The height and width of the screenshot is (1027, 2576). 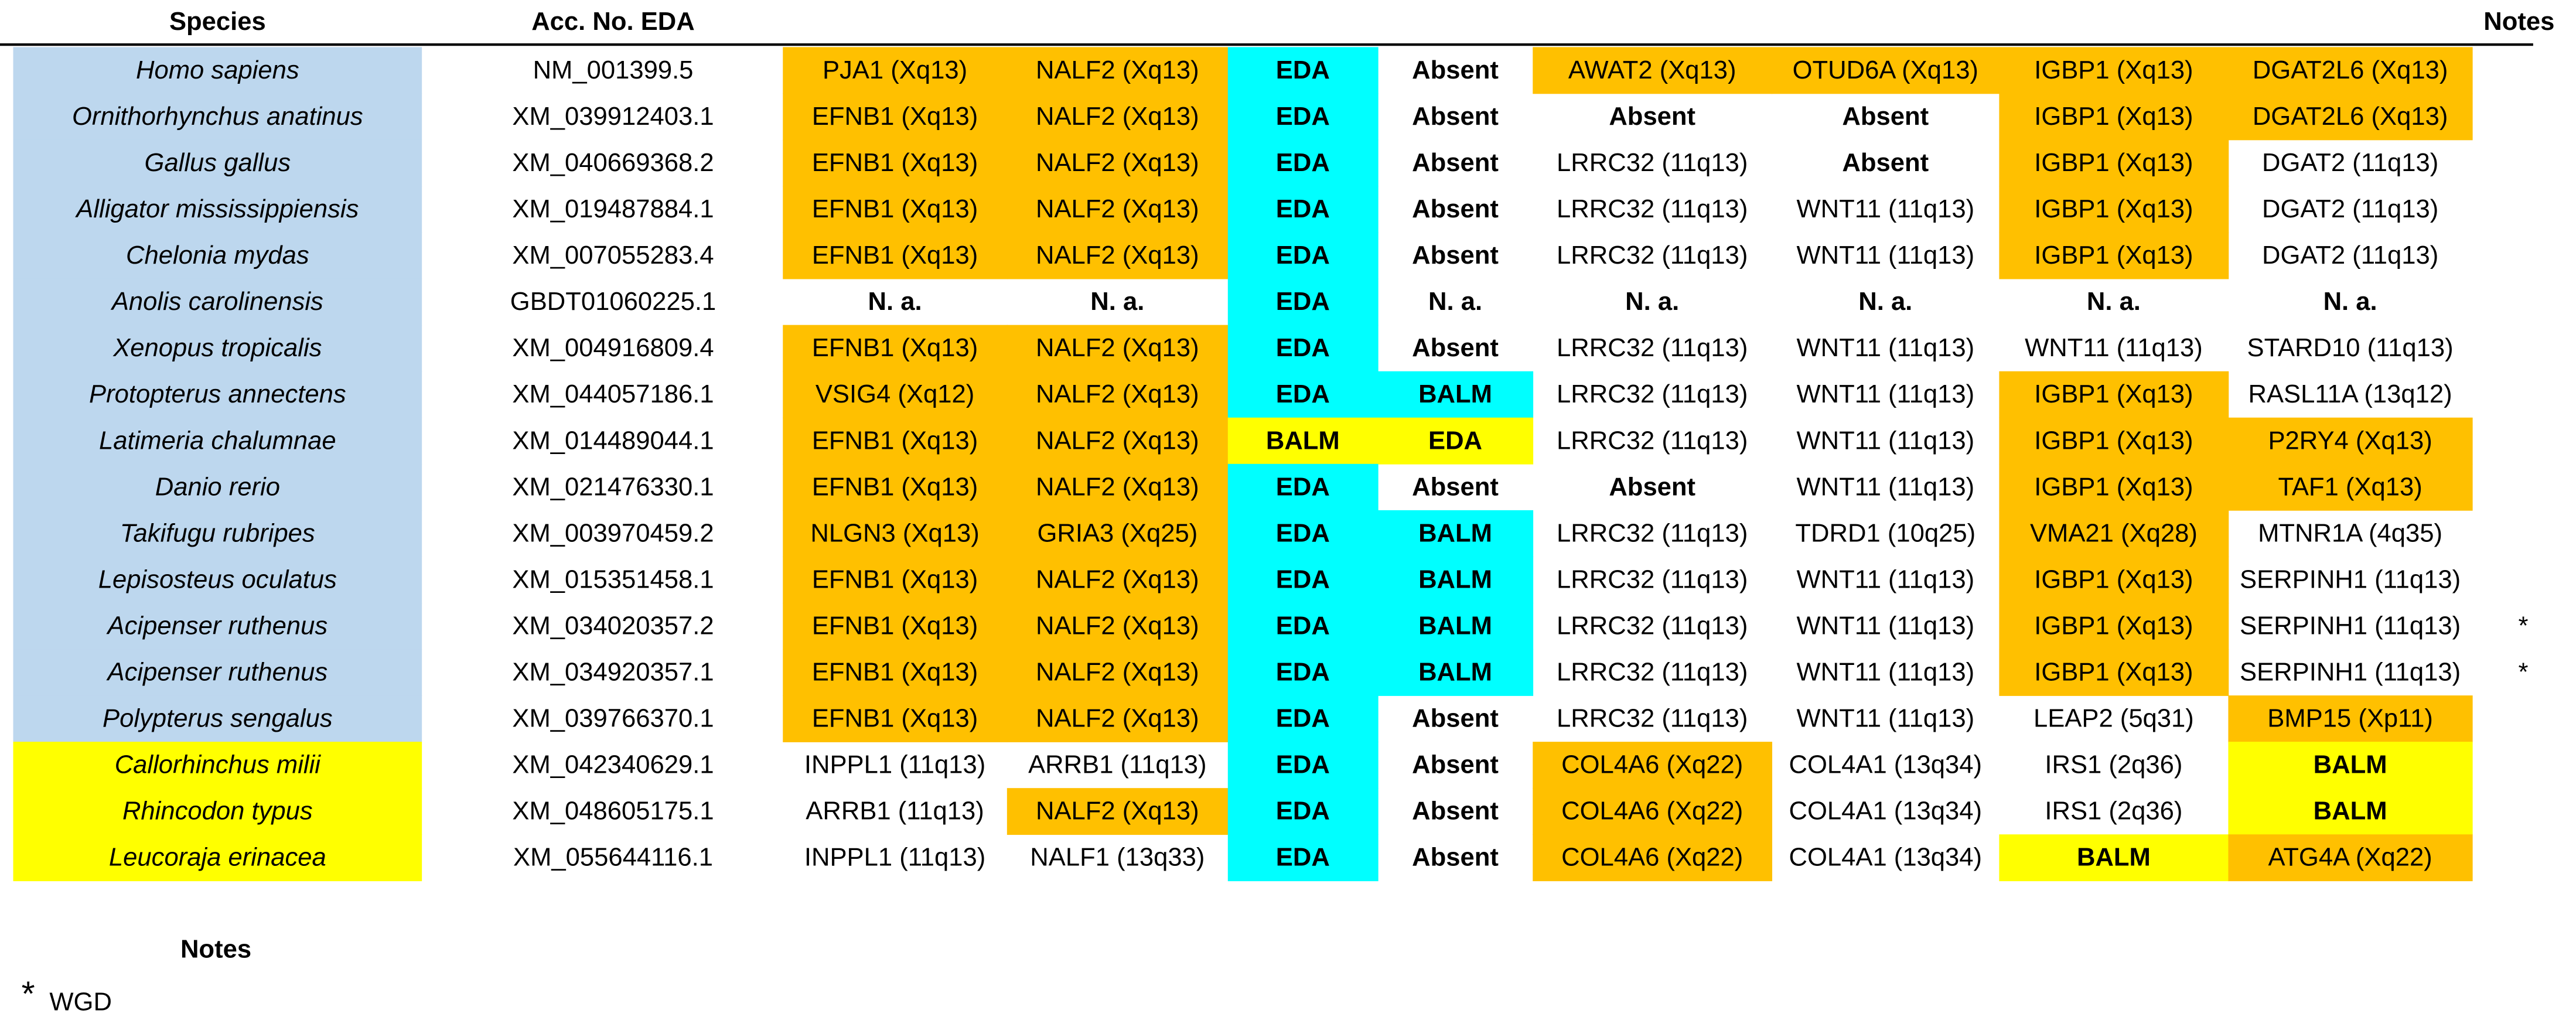 What do you see at coordinates (216, 302) in the screenshot?
I see `species-name: Anolis carolinensis` at bounding box center [216, 302].